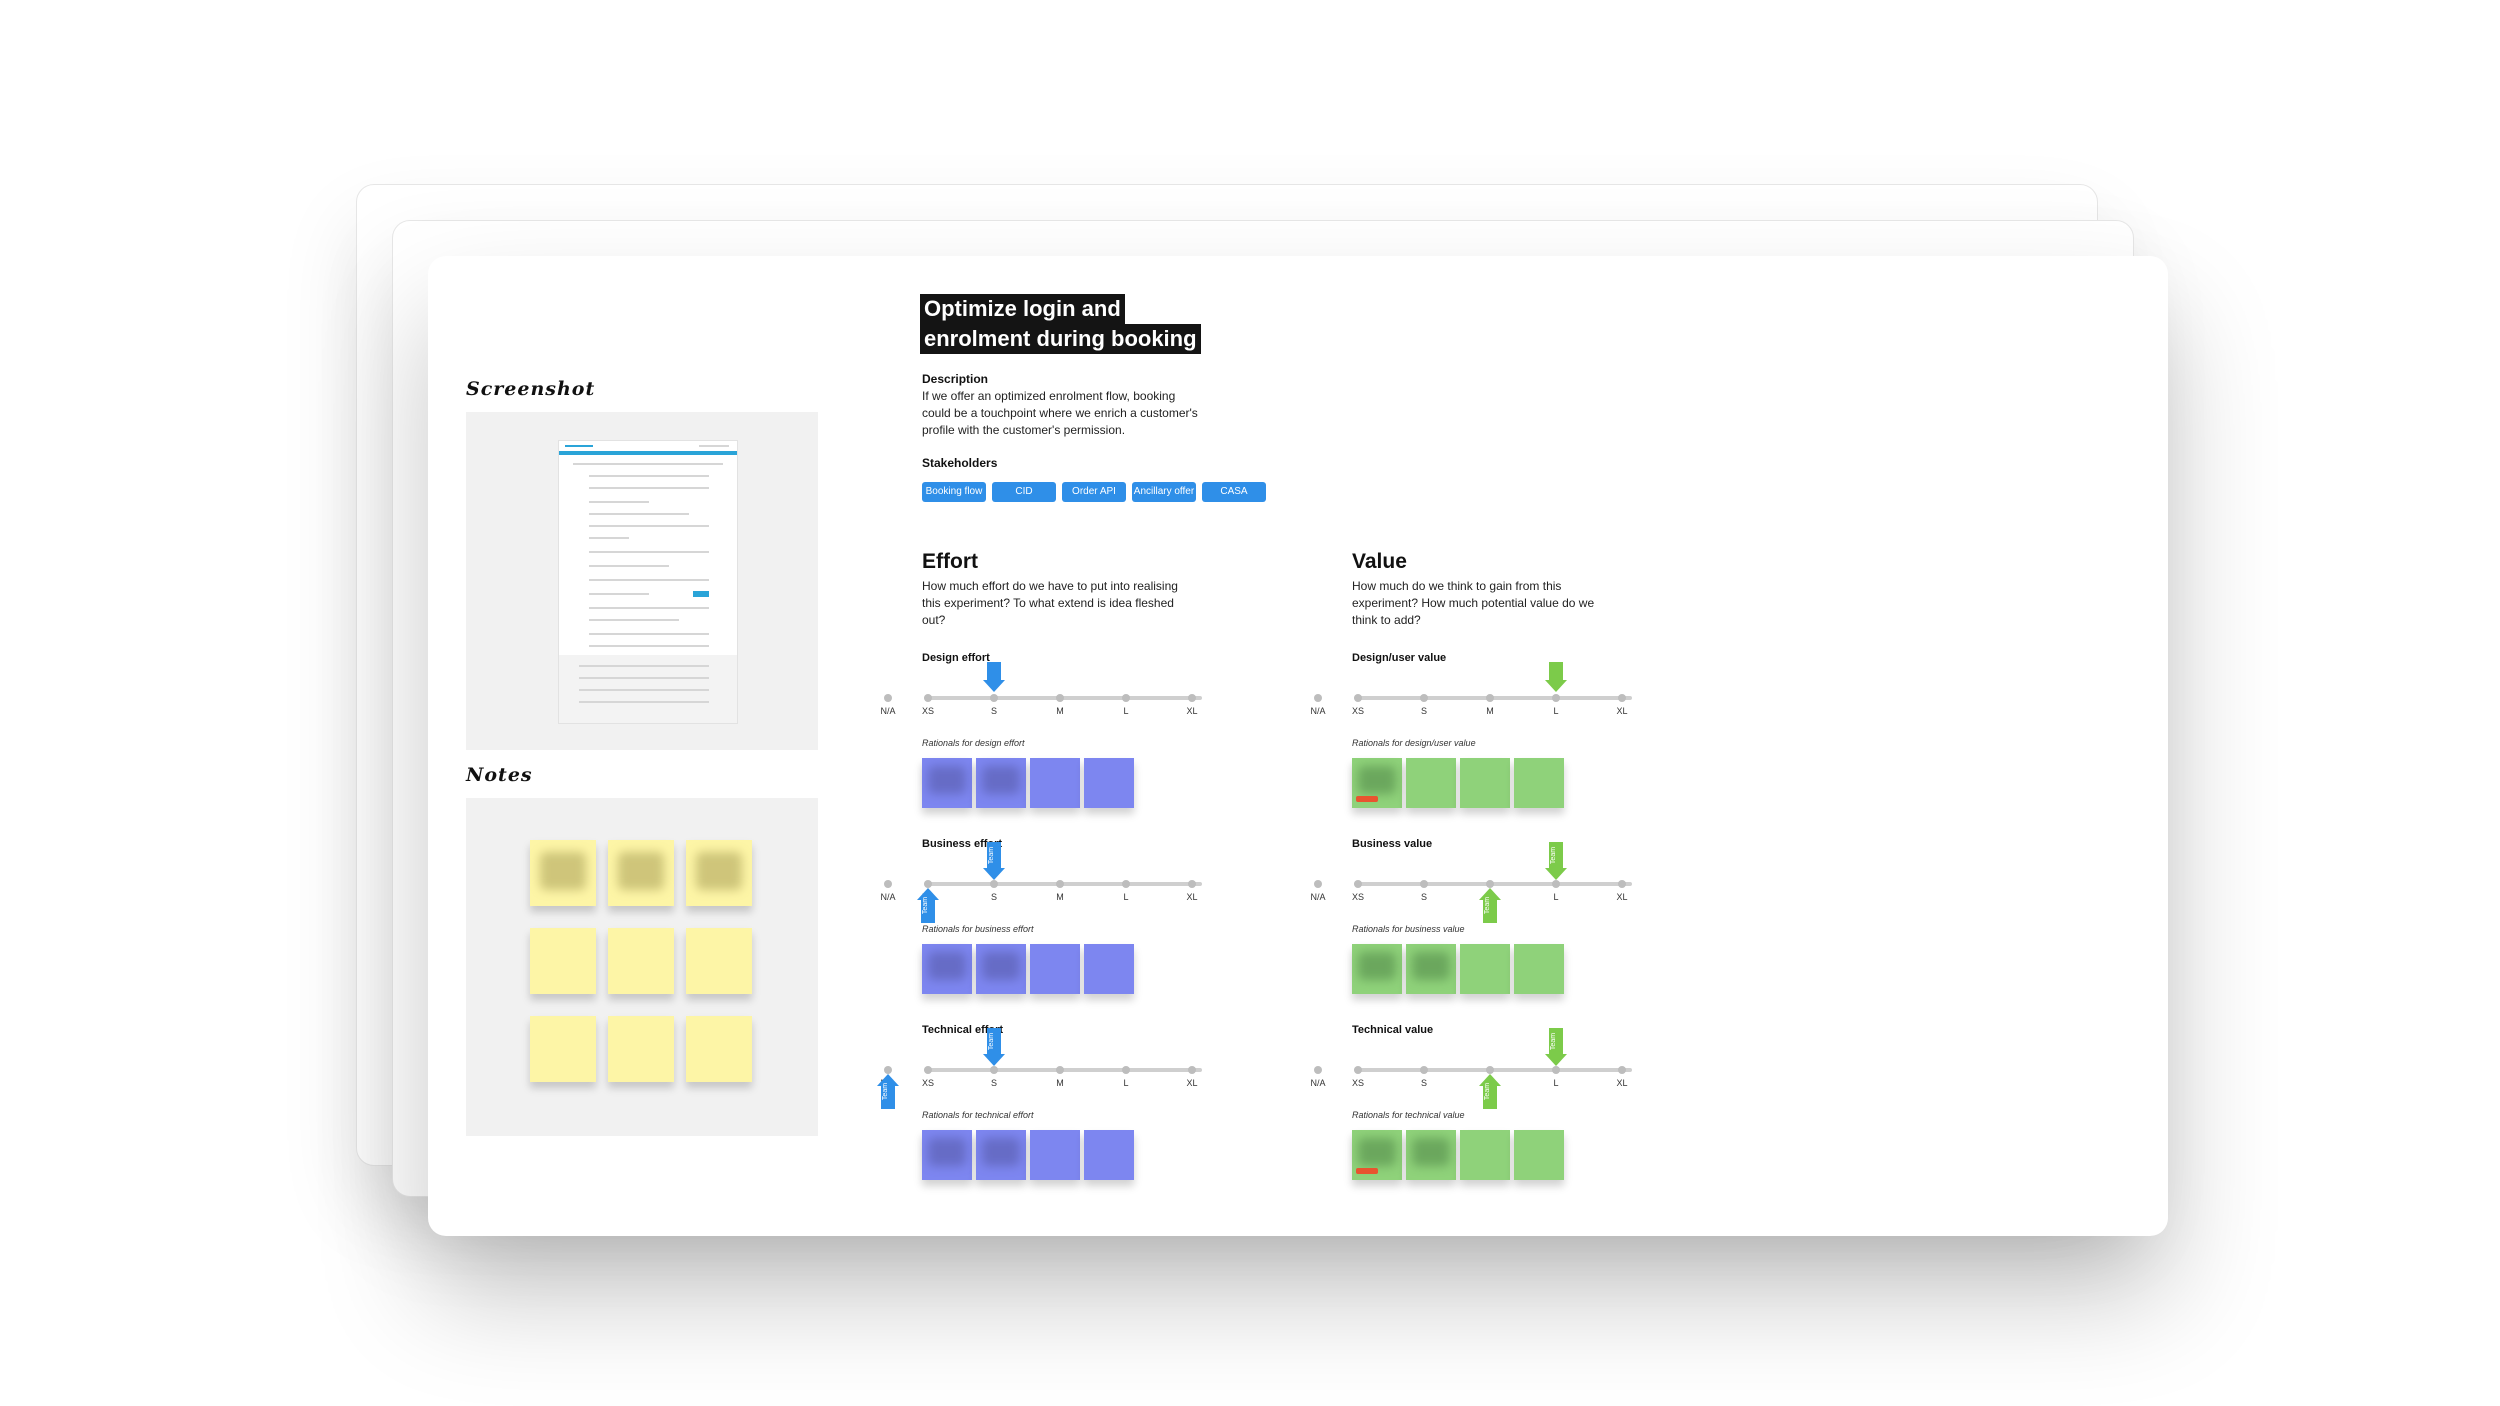 Image resolution: width=2500 pixels, height=1406 pixels. Describe the element at coordinates (1094, 492) in the screenshot. I see `stakeholder-chip: Order API` at that location.